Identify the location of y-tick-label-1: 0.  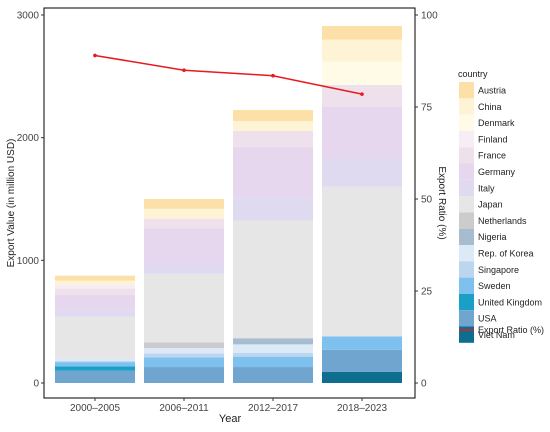
(36, 384).